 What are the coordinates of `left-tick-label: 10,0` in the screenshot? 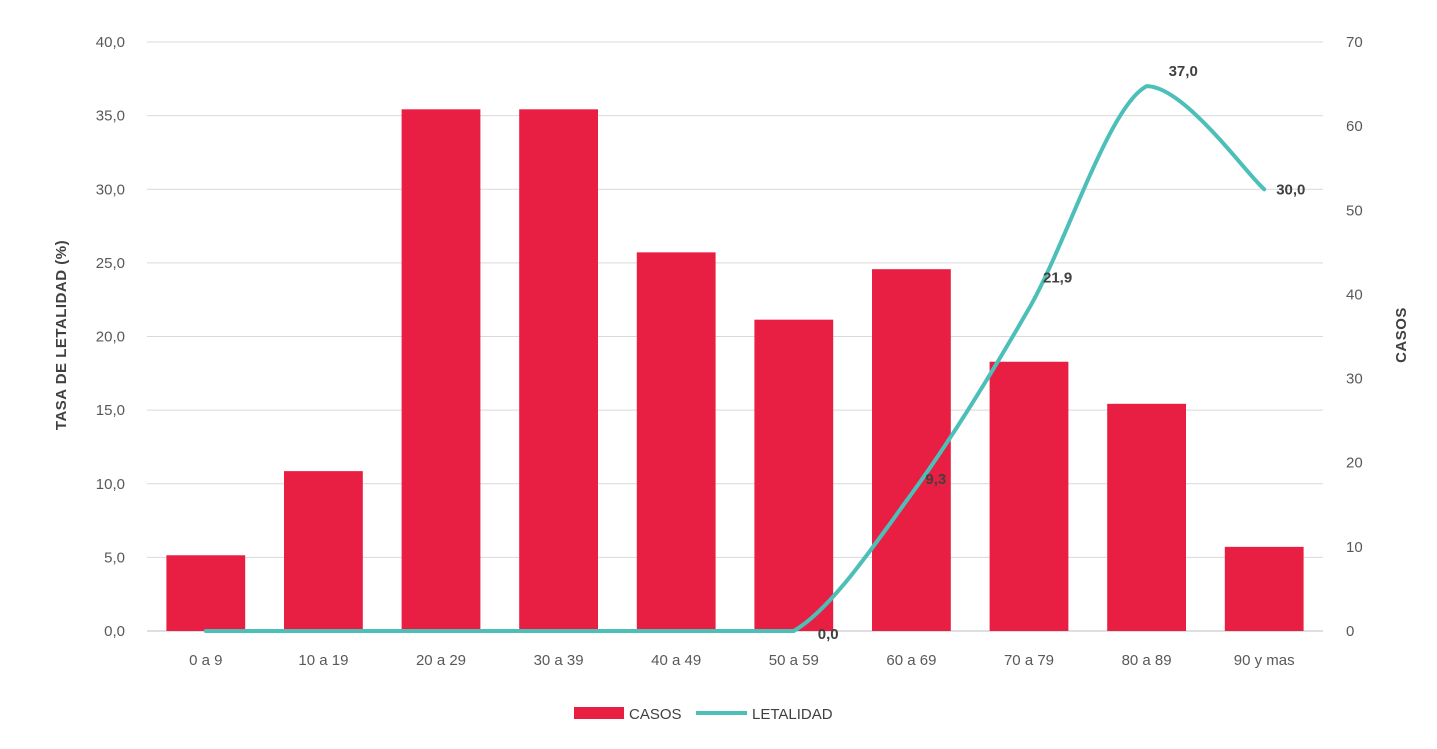 It's located at (110, 484).